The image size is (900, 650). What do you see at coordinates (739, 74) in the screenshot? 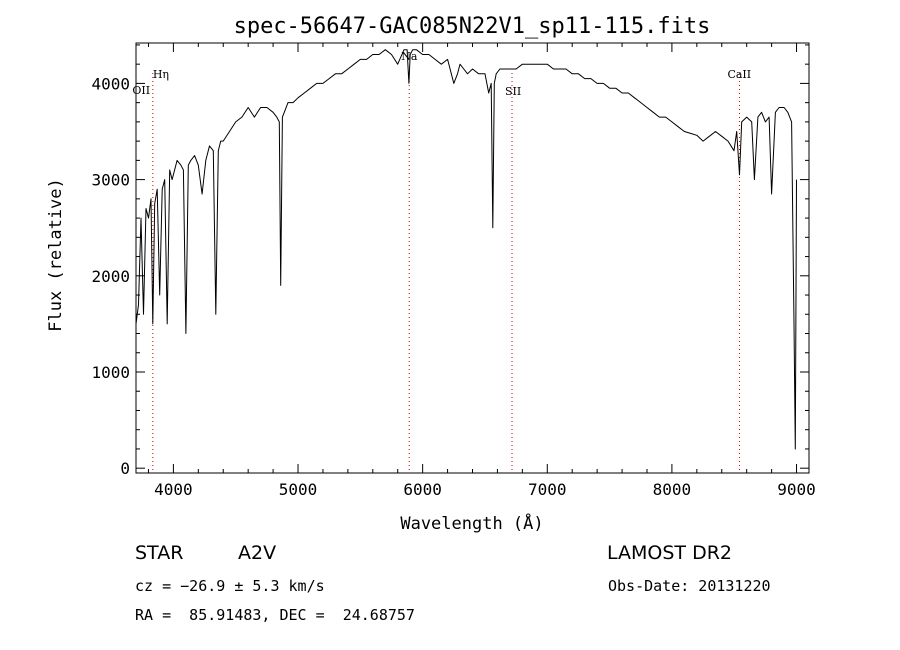
I see `line-marker-label: CaII` at bounding box center [739, 74].